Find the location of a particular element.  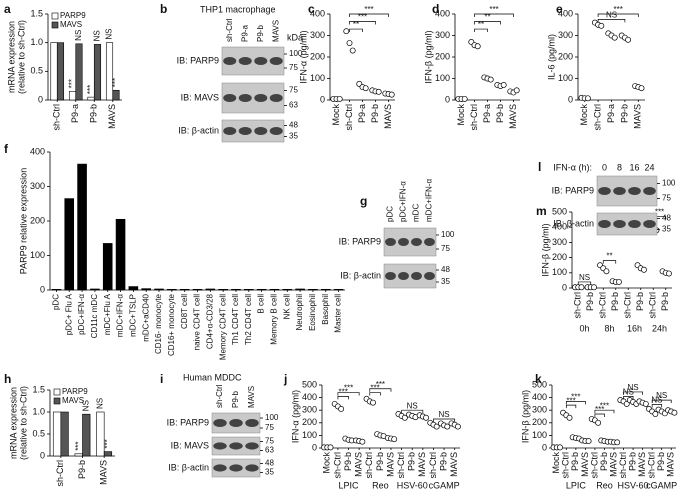

x-tick-label: Memory CD4T cell is located at coordinates (222, 327).